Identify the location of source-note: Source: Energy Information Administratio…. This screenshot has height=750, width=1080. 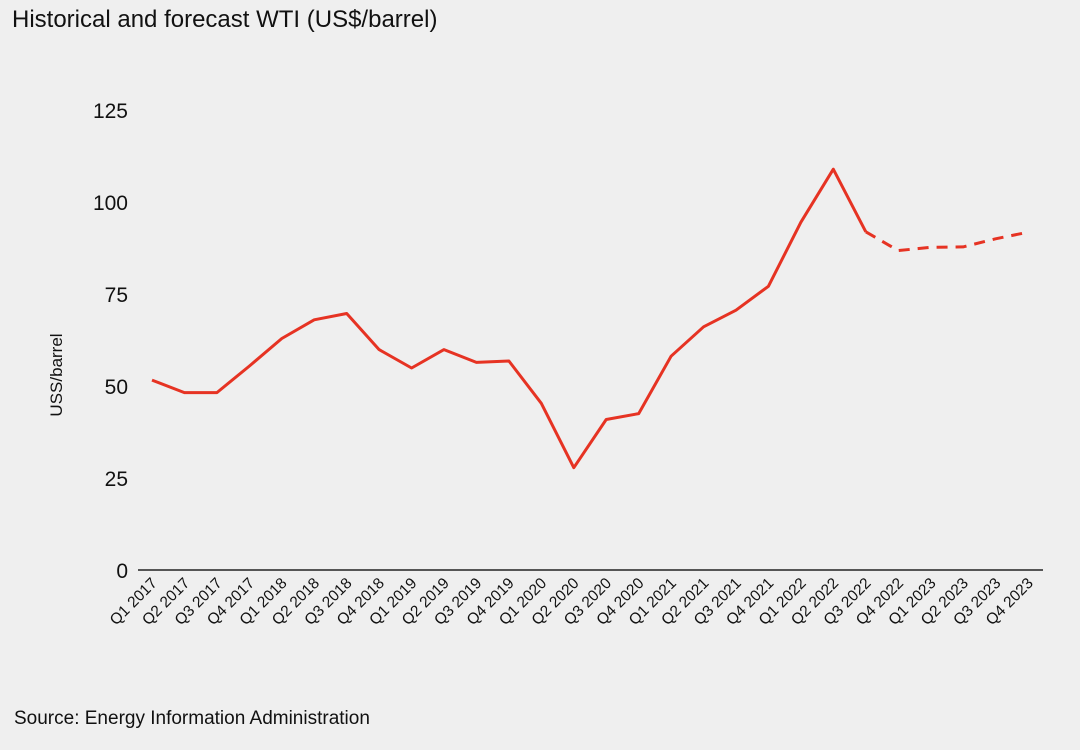
(192, 718).